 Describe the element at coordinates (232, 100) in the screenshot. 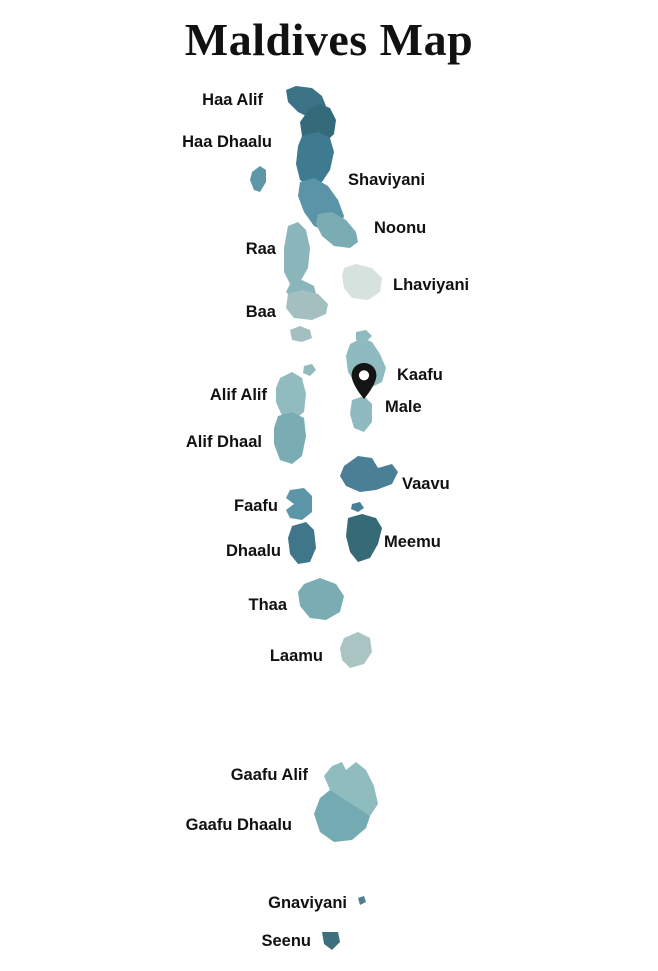

I see `atoll-label: Haa Alif` at that location.